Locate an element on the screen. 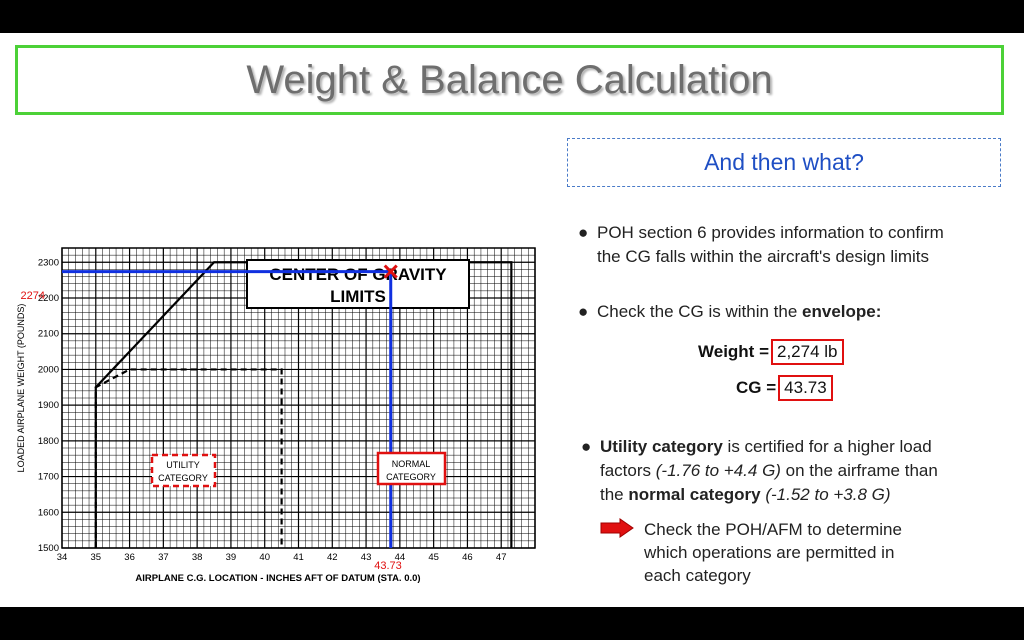  utility-text4: the is located at coordinates (614, 494).